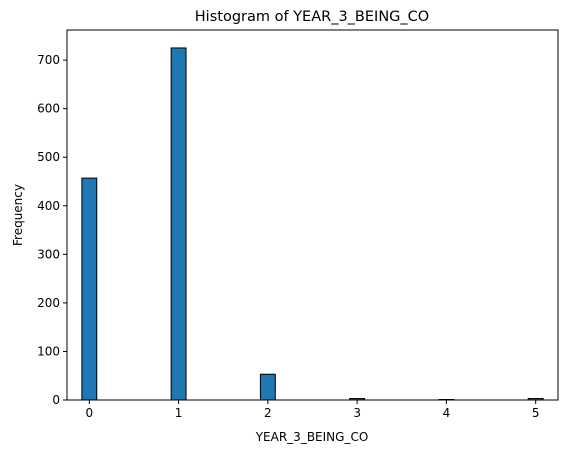 Image resolution: width=571 pixels, height=453 pixels. I want to click on y-axis-label: Frequency, so click(18, 215).